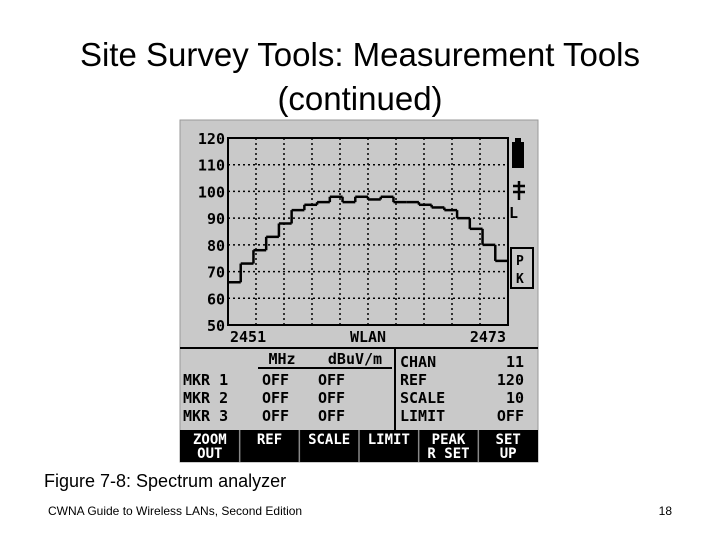 This screenshot has height=540, width=720. Describe the element at coordinates (510, 416) in the screenshot. I see `setting-value: OFF` at that location.